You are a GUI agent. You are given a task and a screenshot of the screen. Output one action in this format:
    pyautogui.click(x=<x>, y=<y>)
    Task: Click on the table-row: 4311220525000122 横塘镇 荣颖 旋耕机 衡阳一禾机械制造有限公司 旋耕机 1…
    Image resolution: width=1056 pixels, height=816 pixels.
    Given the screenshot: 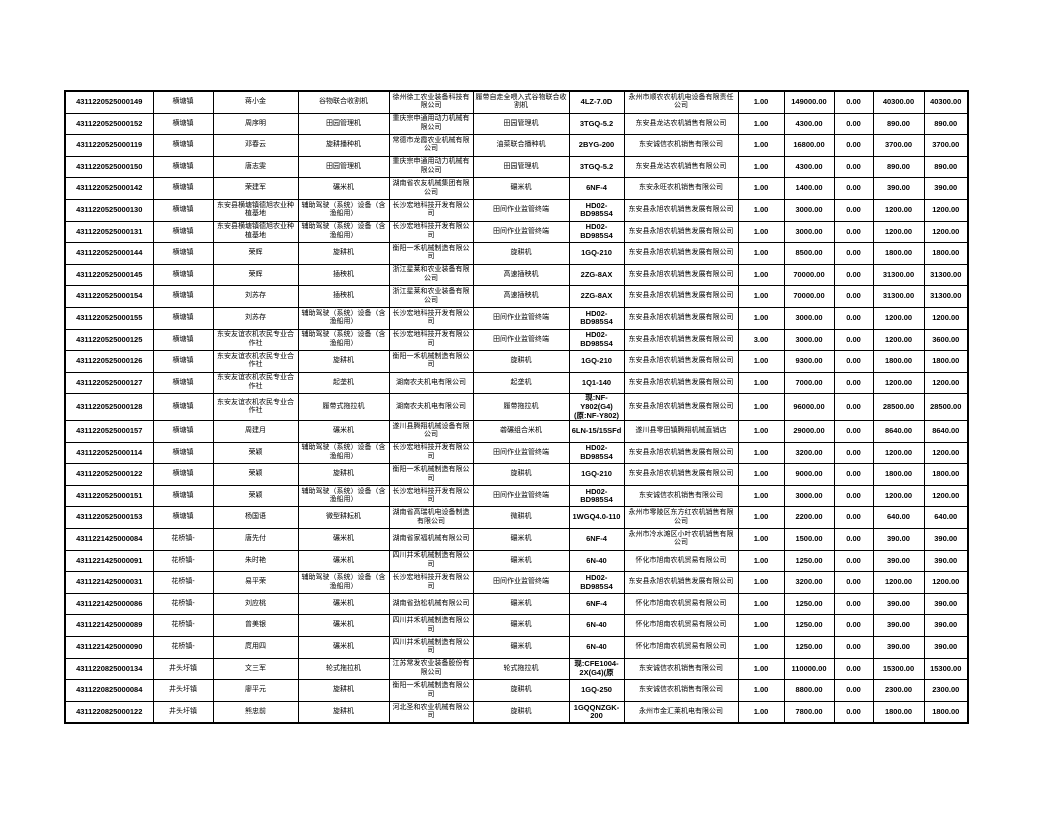 What is the action you would take?
    pyautogui.click(x=516, y=474)
    